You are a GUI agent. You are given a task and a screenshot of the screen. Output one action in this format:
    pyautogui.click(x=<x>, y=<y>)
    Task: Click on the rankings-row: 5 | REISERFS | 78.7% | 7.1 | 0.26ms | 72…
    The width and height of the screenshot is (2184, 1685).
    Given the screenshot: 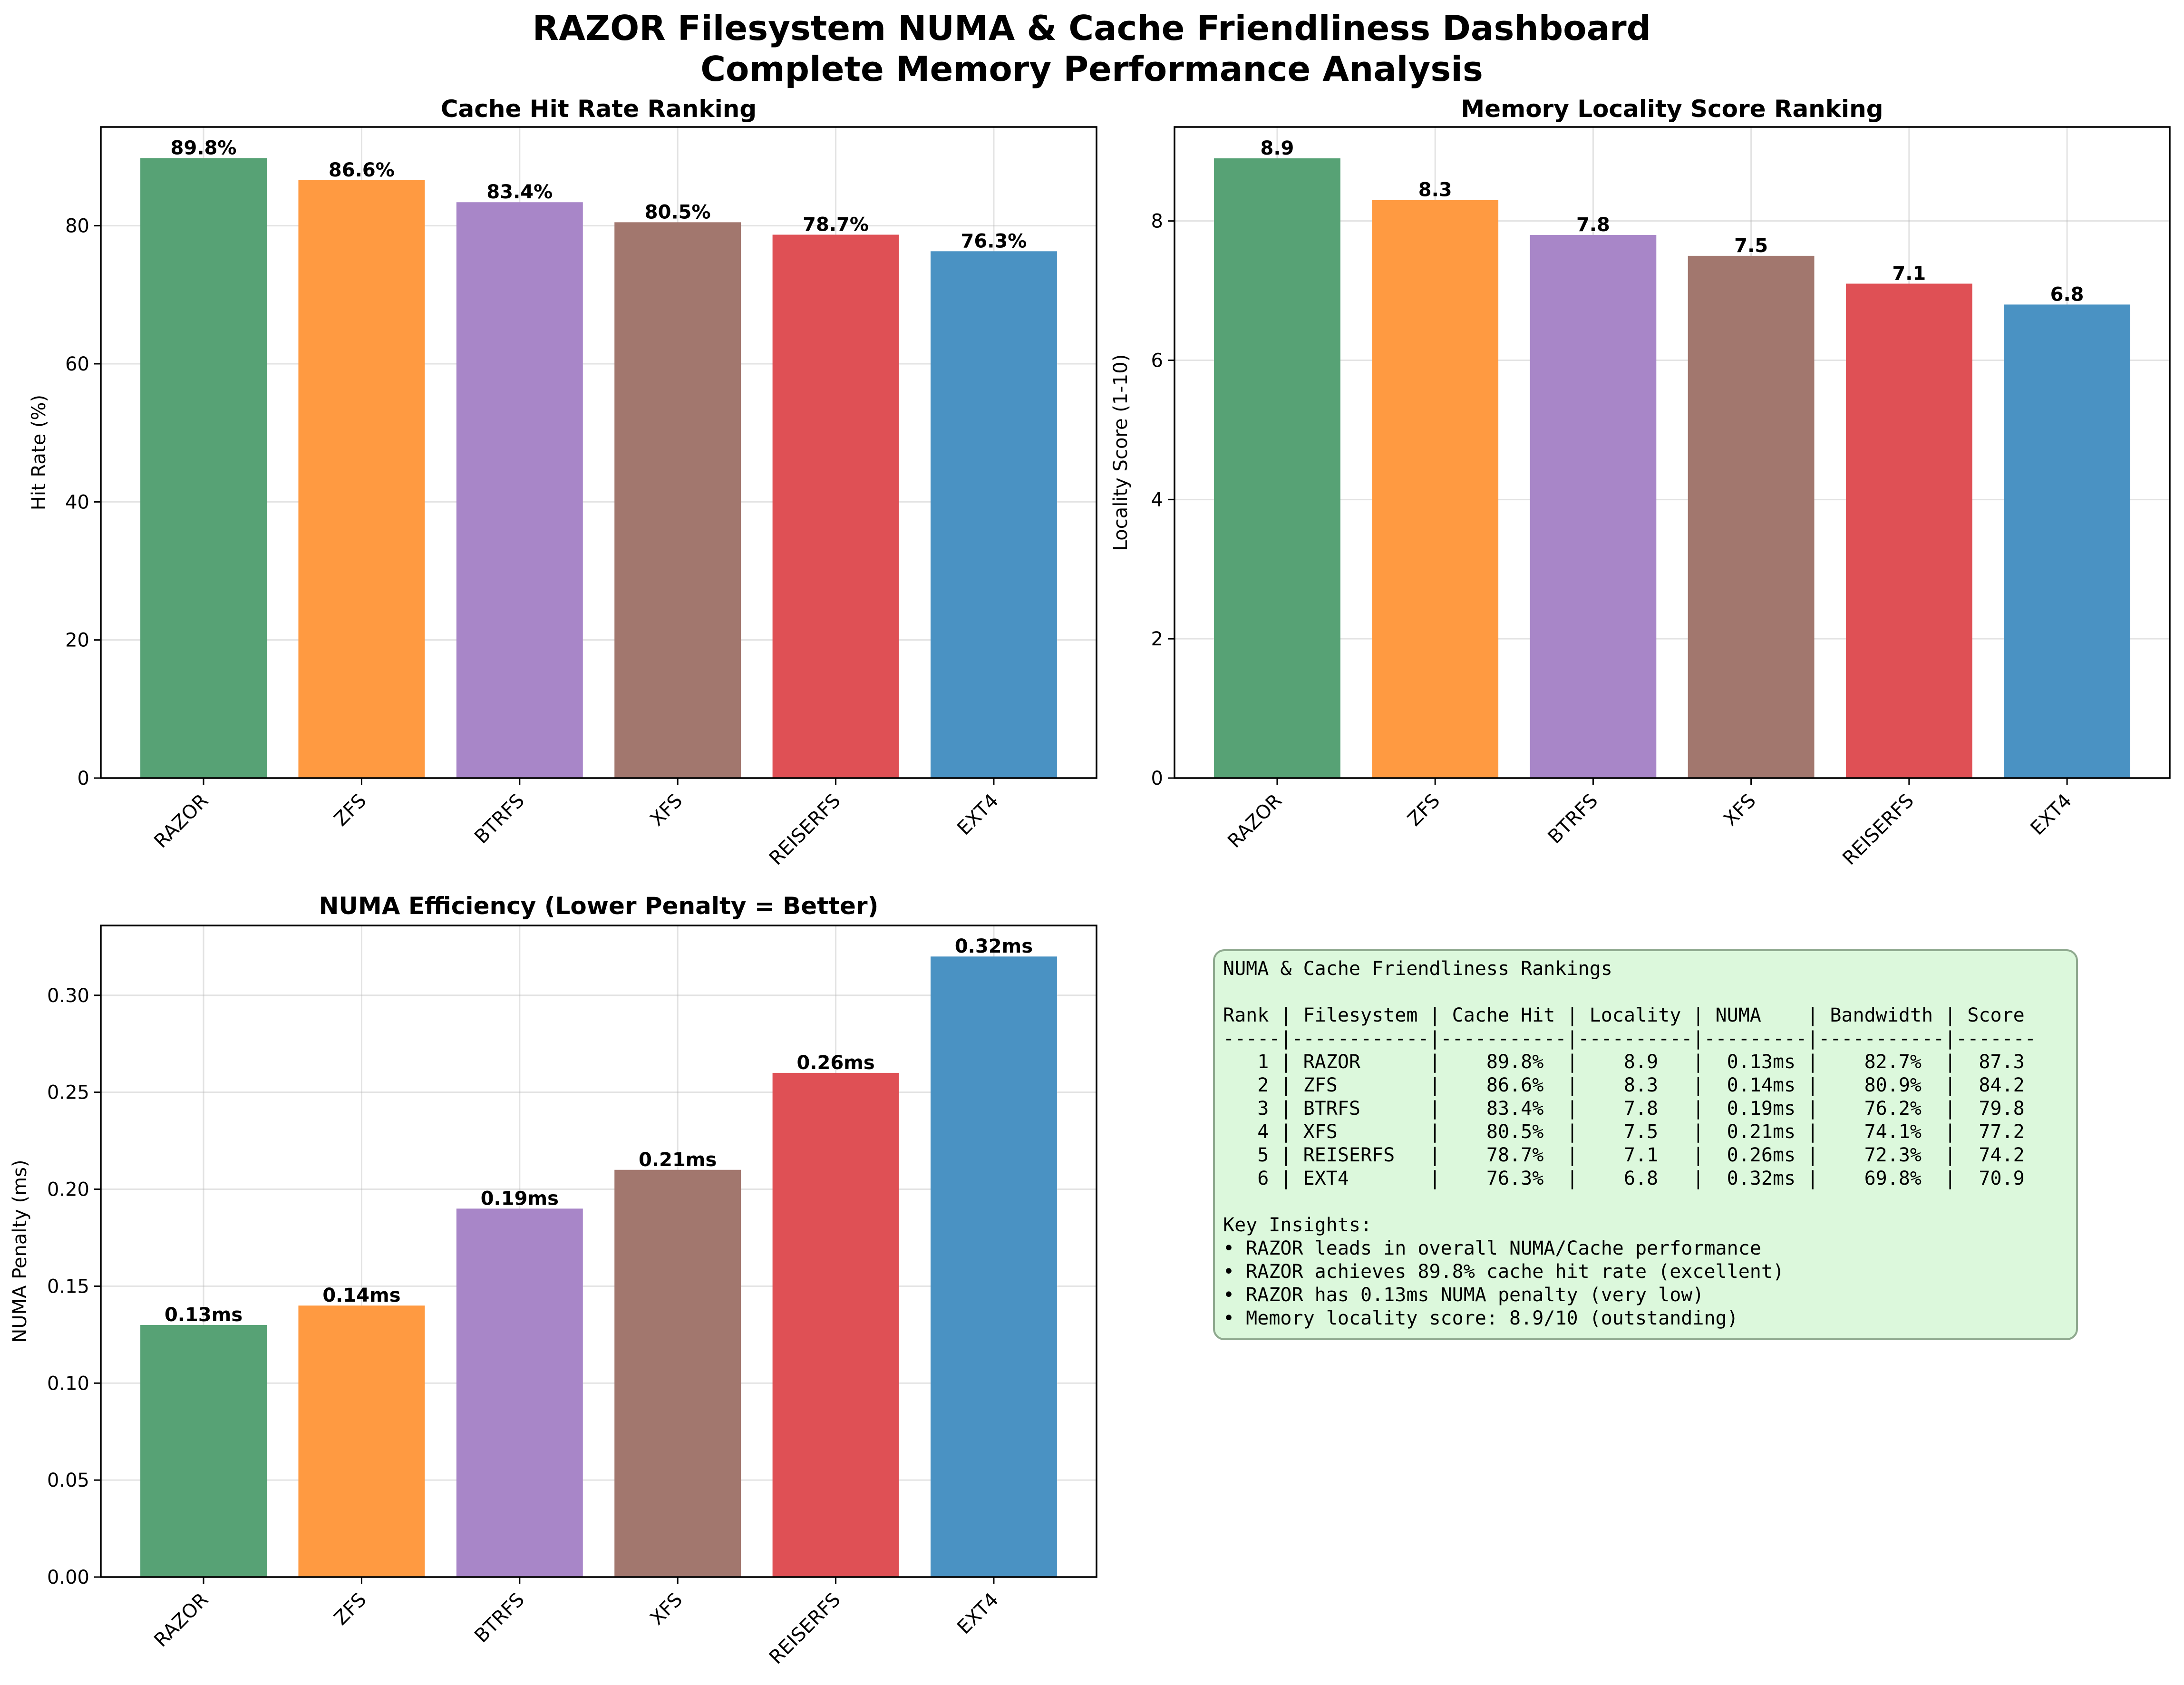 What is the action you would take?
    pyautogui.click(x=1624, y=1155)
    